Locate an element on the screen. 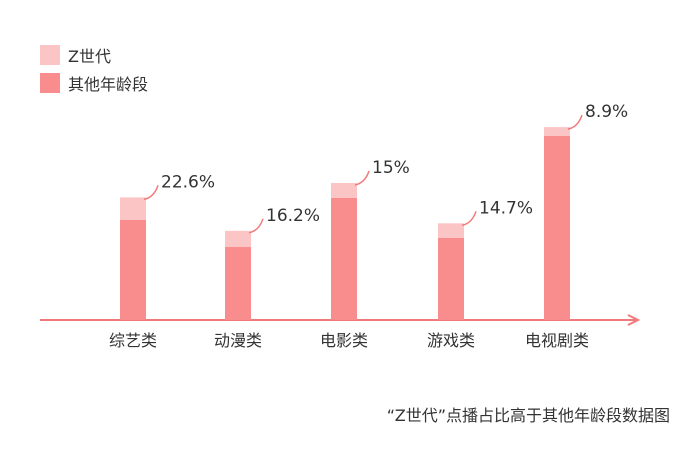  legend-swatch-z-gen is located at coordinates (50, 55).